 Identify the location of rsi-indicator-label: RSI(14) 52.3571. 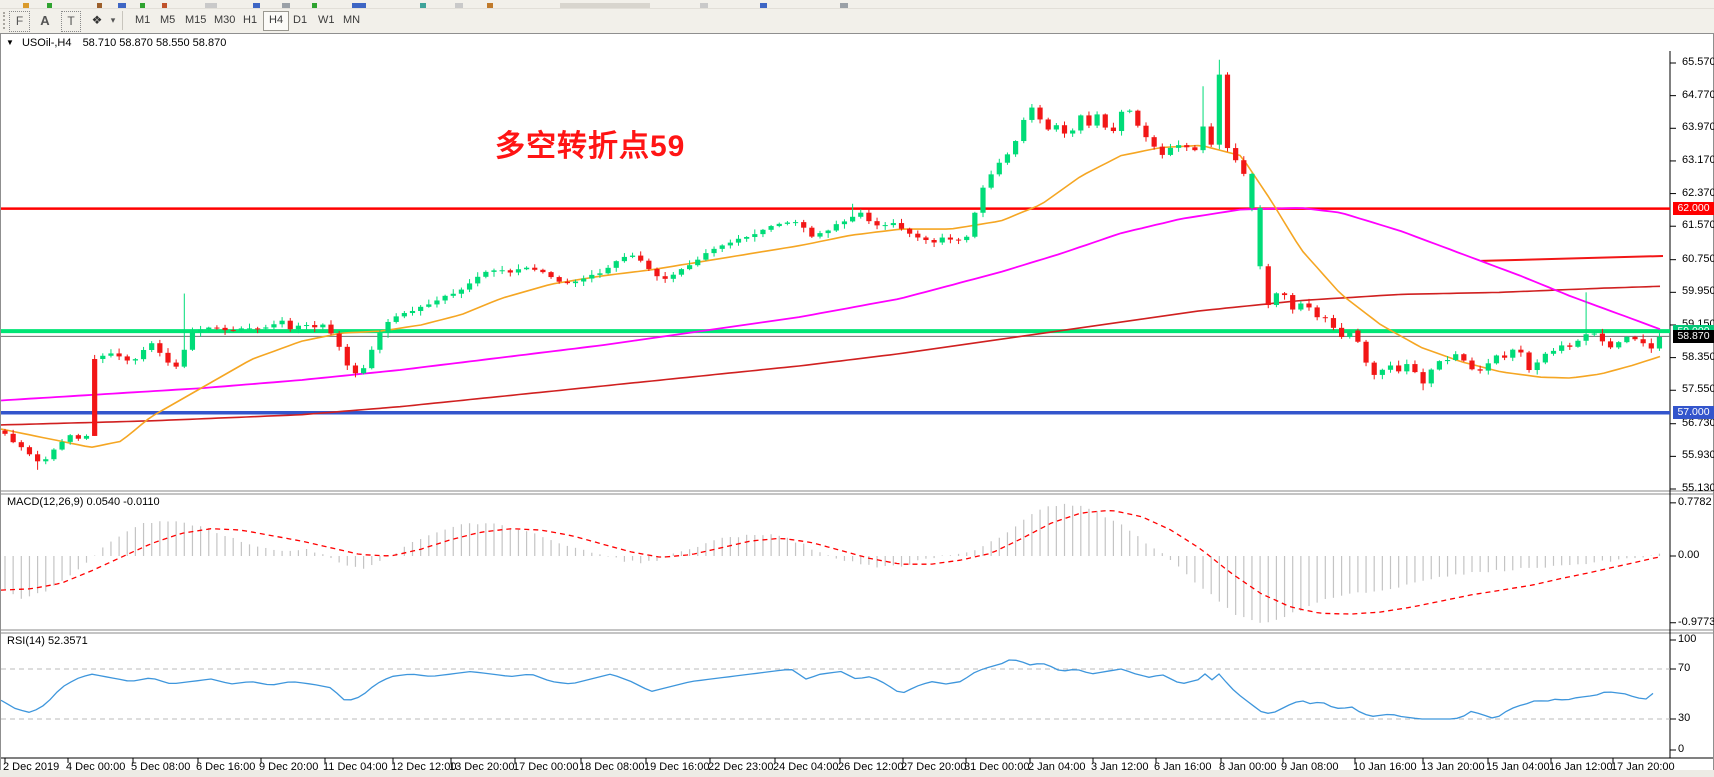
(47, 641).